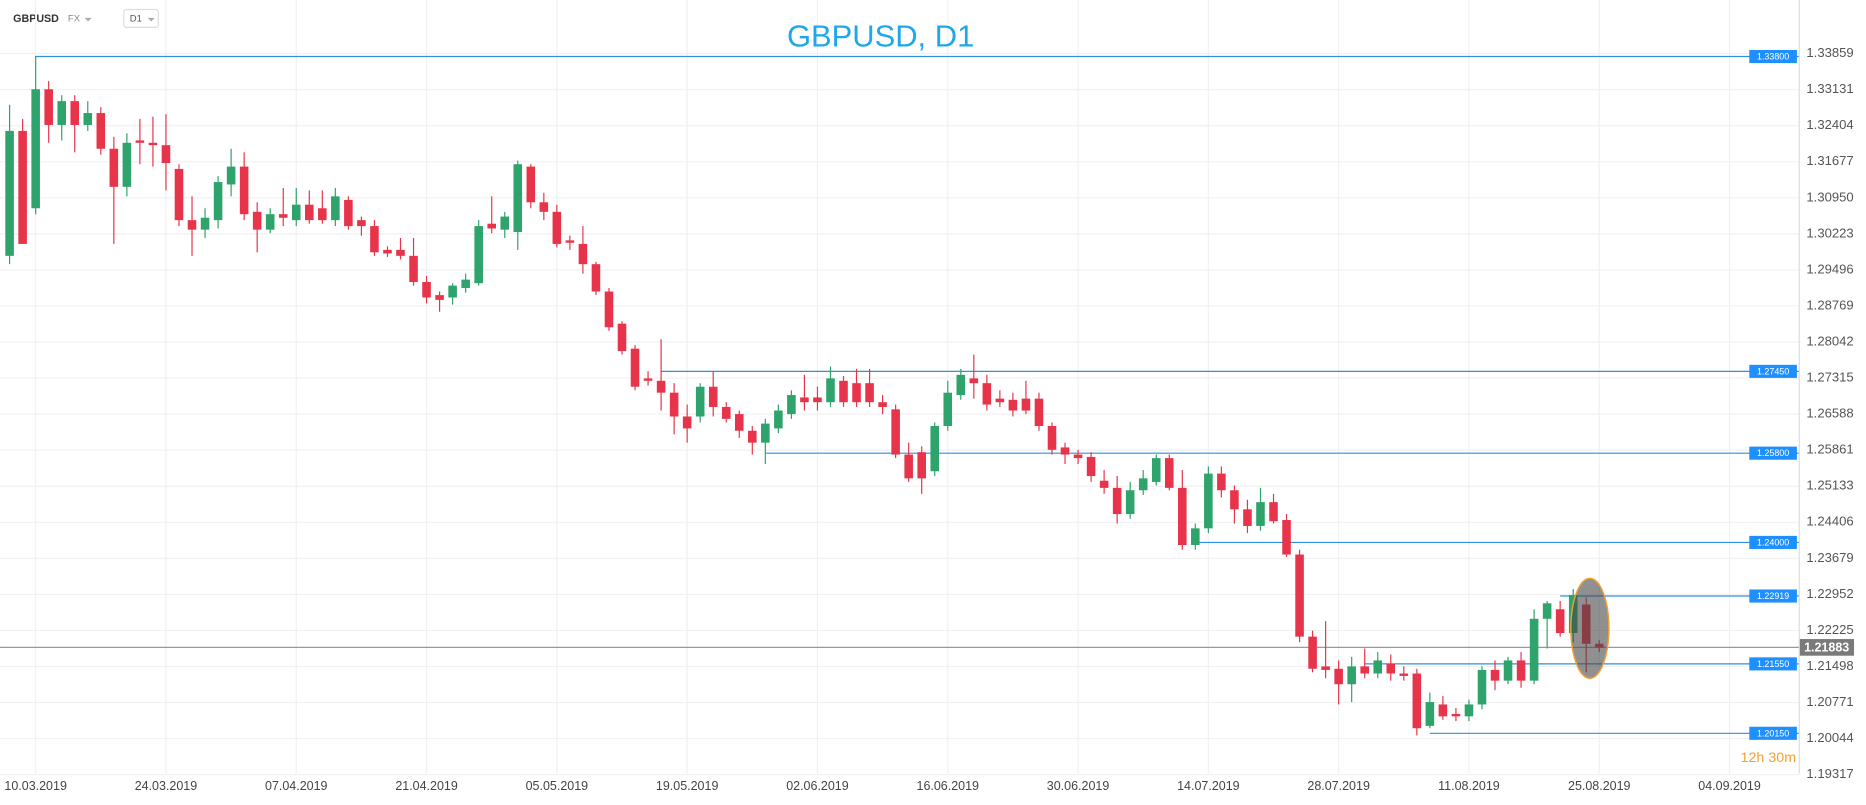  Describe the element at coordinates (1829, 88) in the screenshot. I see `y-tick-label: 1.33131` at that location.